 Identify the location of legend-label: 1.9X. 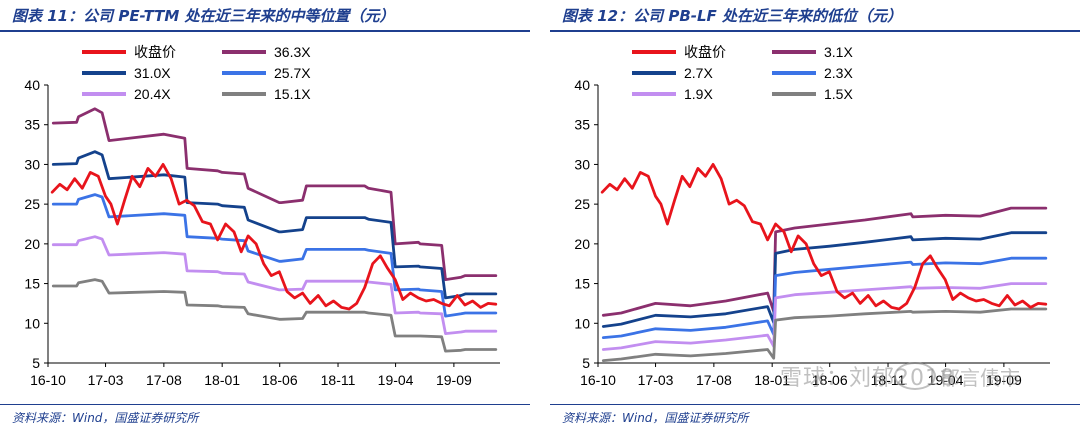
(698, 94).